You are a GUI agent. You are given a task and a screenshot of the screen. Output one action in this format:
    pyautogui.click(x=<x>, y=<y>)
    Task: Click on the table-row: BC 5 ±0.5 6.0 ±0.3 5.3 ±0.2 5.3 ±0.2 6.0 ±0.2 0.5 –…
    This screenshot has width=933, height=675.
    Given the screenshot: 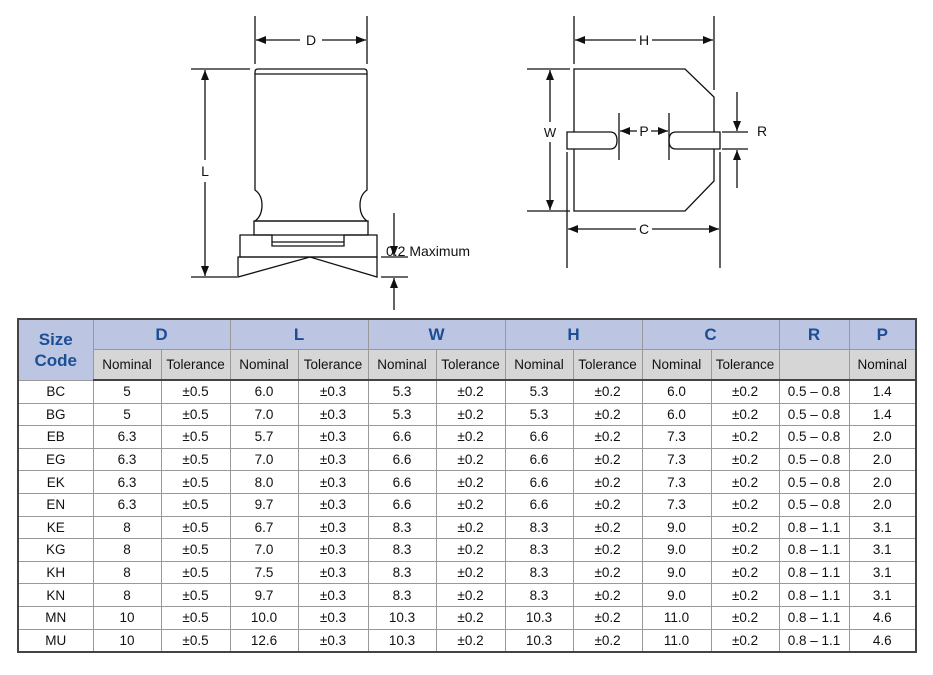 What is the action you would take?
    pyautogui.click(x=467, y=391)
    